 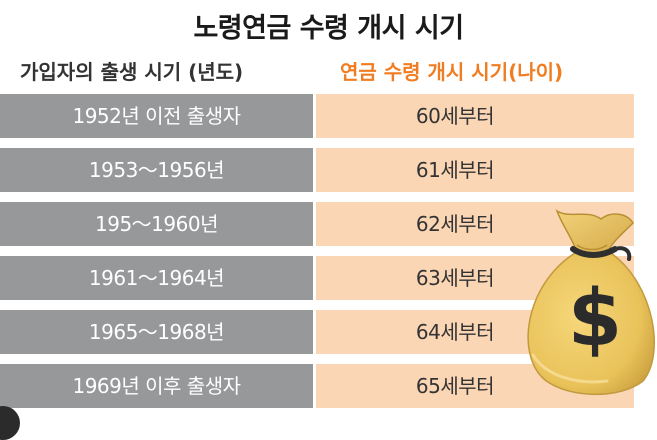 I want to click on pension-age-text: 64세부터, so click(x=455, y=332).